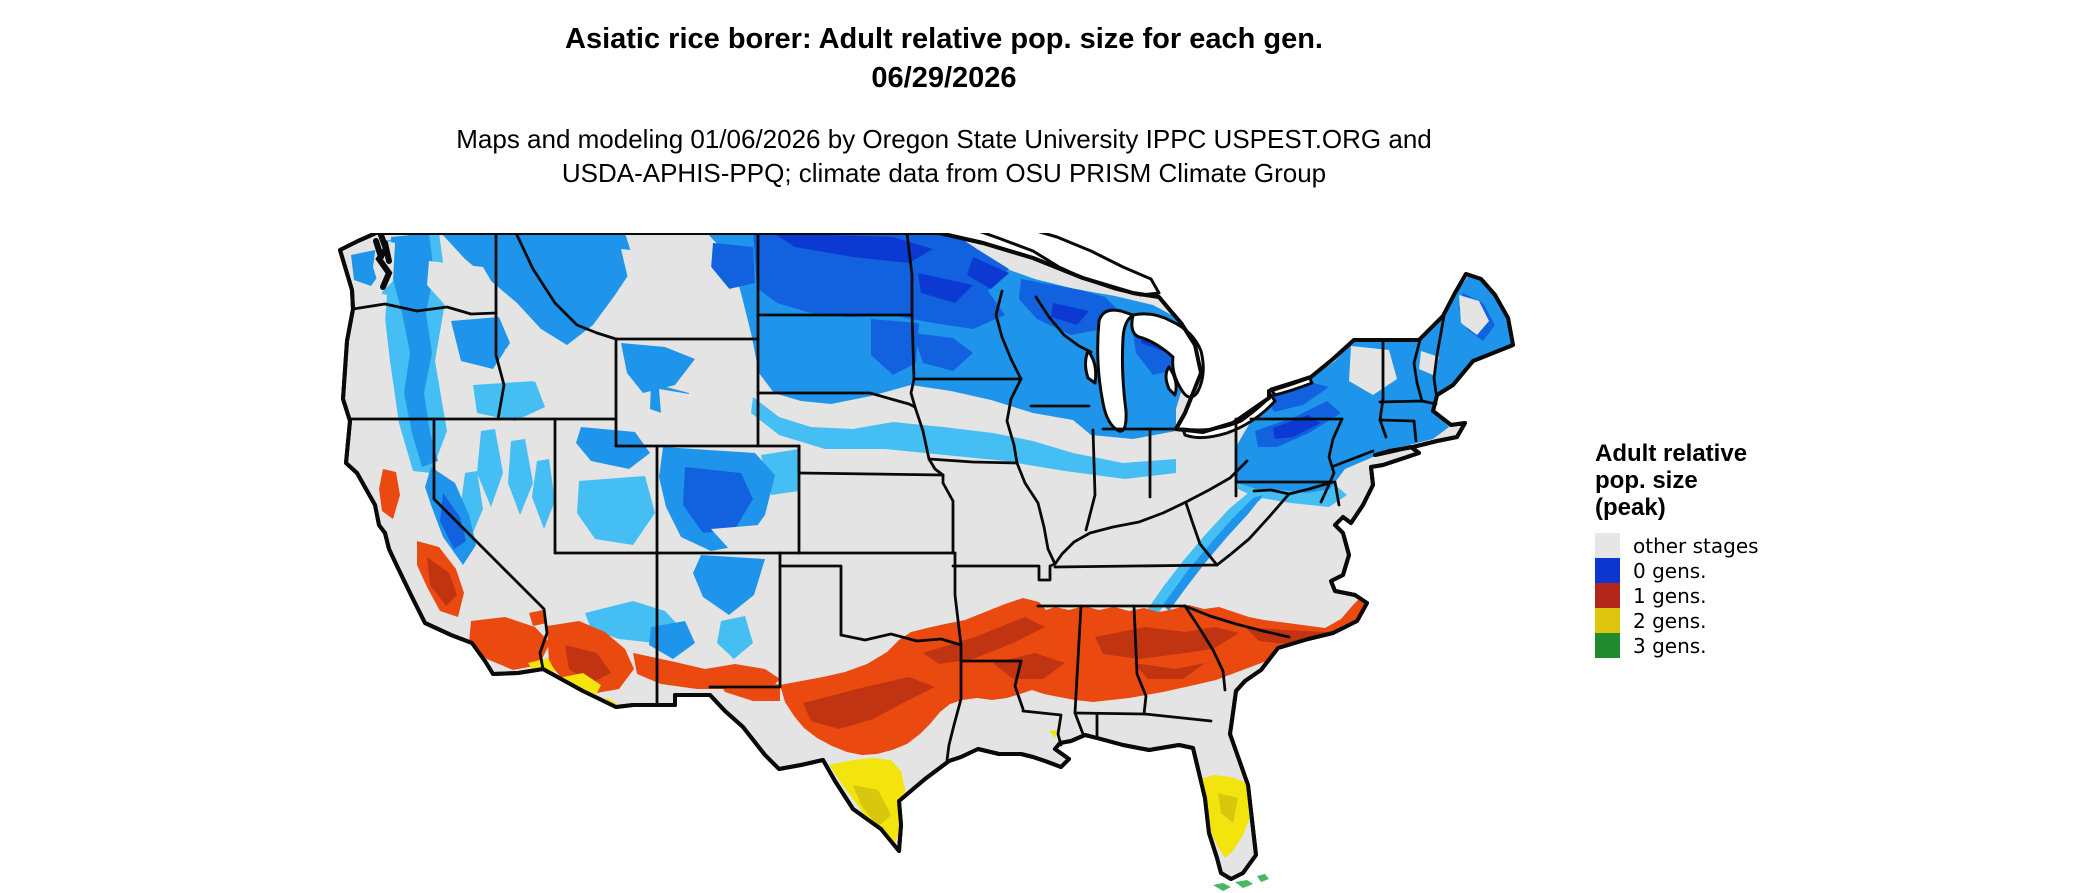  What do you see at coordinates (1115, 370) in the screenshot?
I see `lake-michigan` at bounding box center [1115, 370].